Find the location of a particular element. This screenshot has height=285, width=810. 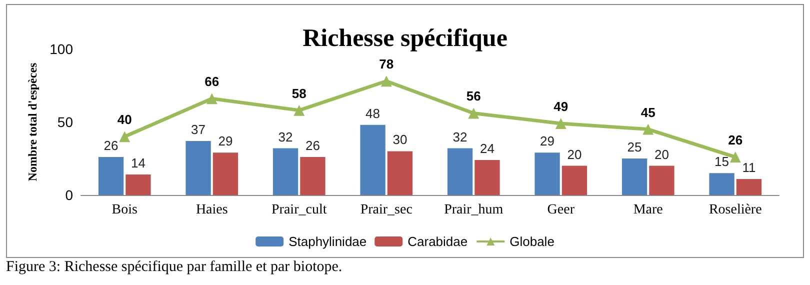

data-label: 30 is located at coordinates (400, 140).